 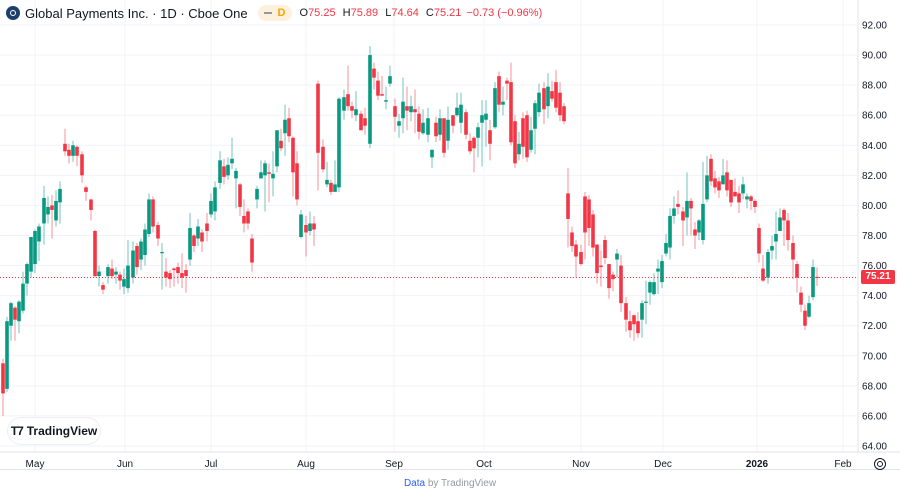 What do you see at coordinates (364, 13) in the screenshot?
I see `high-value: 75.89` at bounding box center [364, 13].